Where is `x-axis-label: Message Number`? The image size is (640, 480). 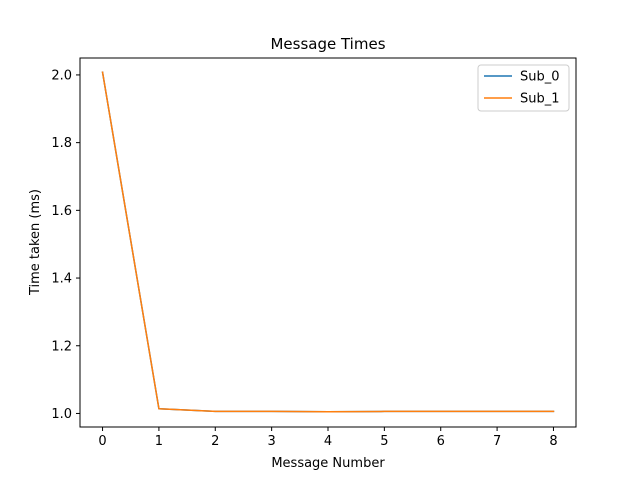
x-axis-label: Message Number is located at coordinates (328, 463).